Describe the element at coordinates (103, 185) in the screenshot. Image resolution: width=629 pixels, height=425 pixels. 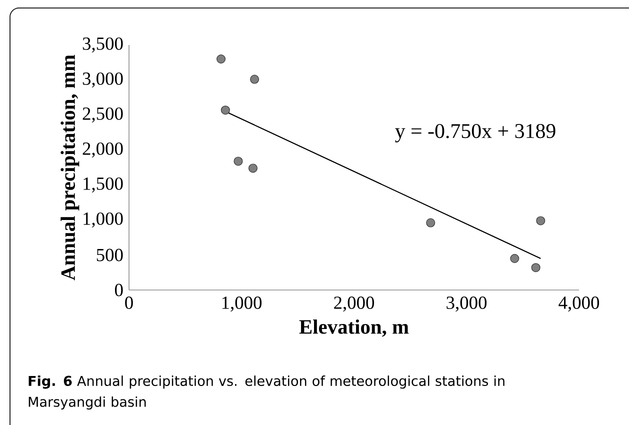
I see `y-tick-label: 1,500` at that location.